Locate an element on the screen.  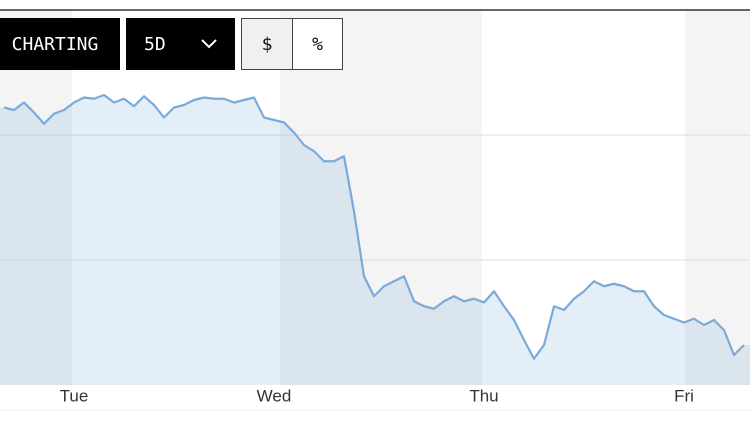
button-label: $ is located at coordinates (267, 44).